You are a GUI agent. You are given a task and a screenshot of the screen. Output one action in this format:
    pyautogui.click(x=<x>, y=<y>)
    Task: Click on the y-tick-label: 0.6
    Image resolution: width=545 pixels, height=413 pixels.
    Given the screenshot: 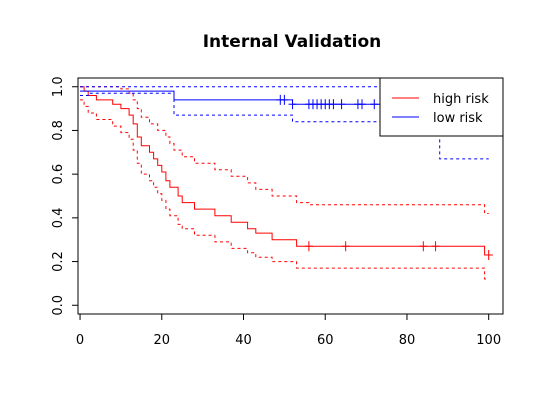 What is the action you would take?
    pyautogui.click(x=58, y=174)
    